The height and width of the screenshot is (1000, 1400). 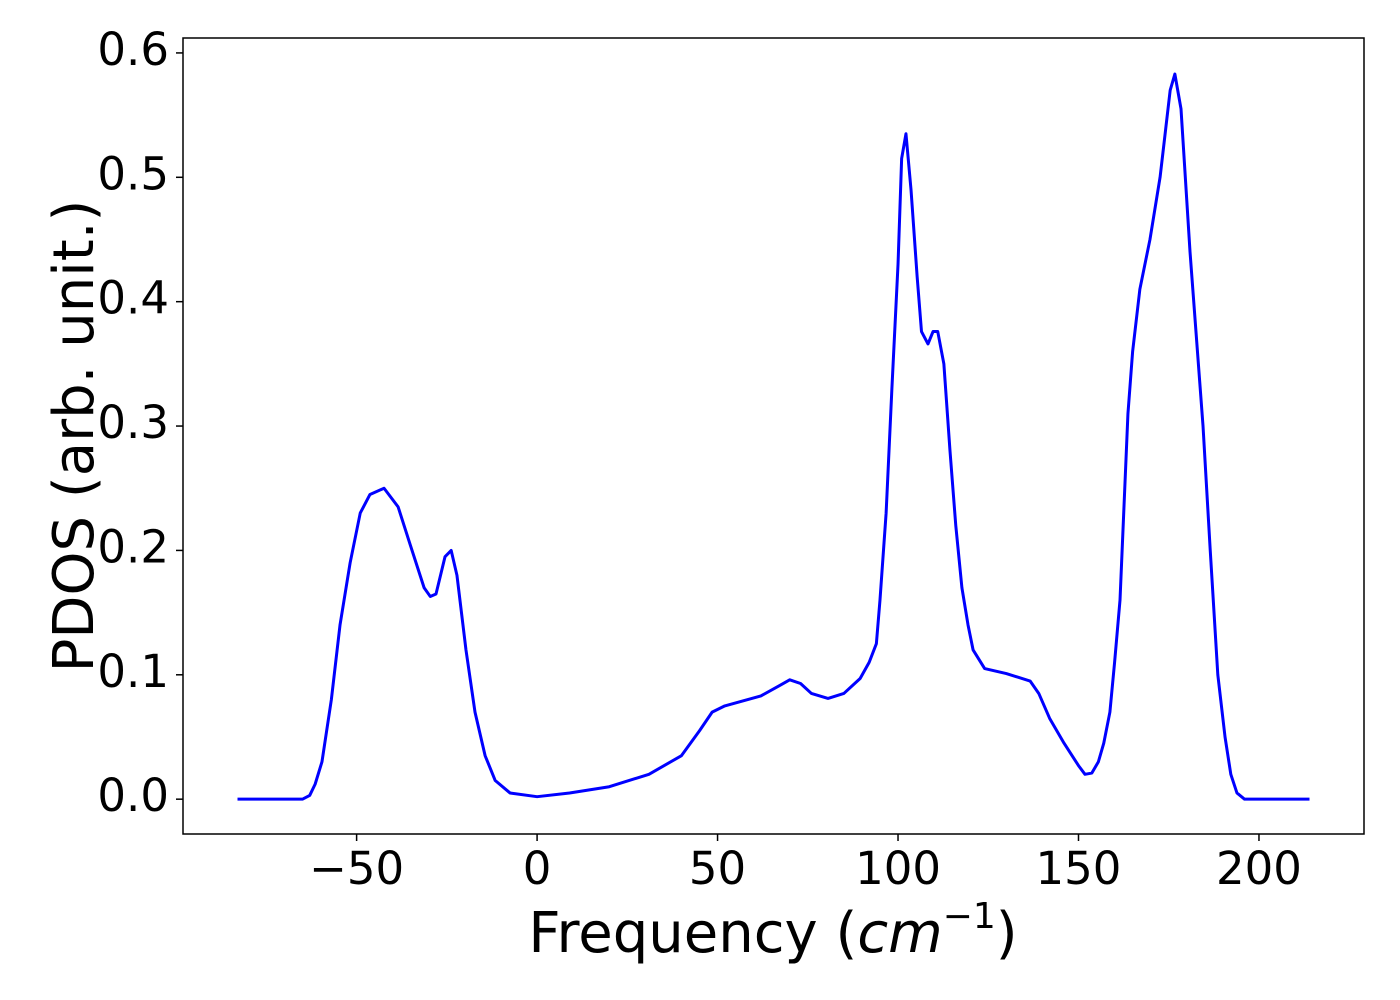 What do you see at coordinates (969, 916) in the screenshot?
I see `x-label-exponent: −1` at bounding box center [969, 916].